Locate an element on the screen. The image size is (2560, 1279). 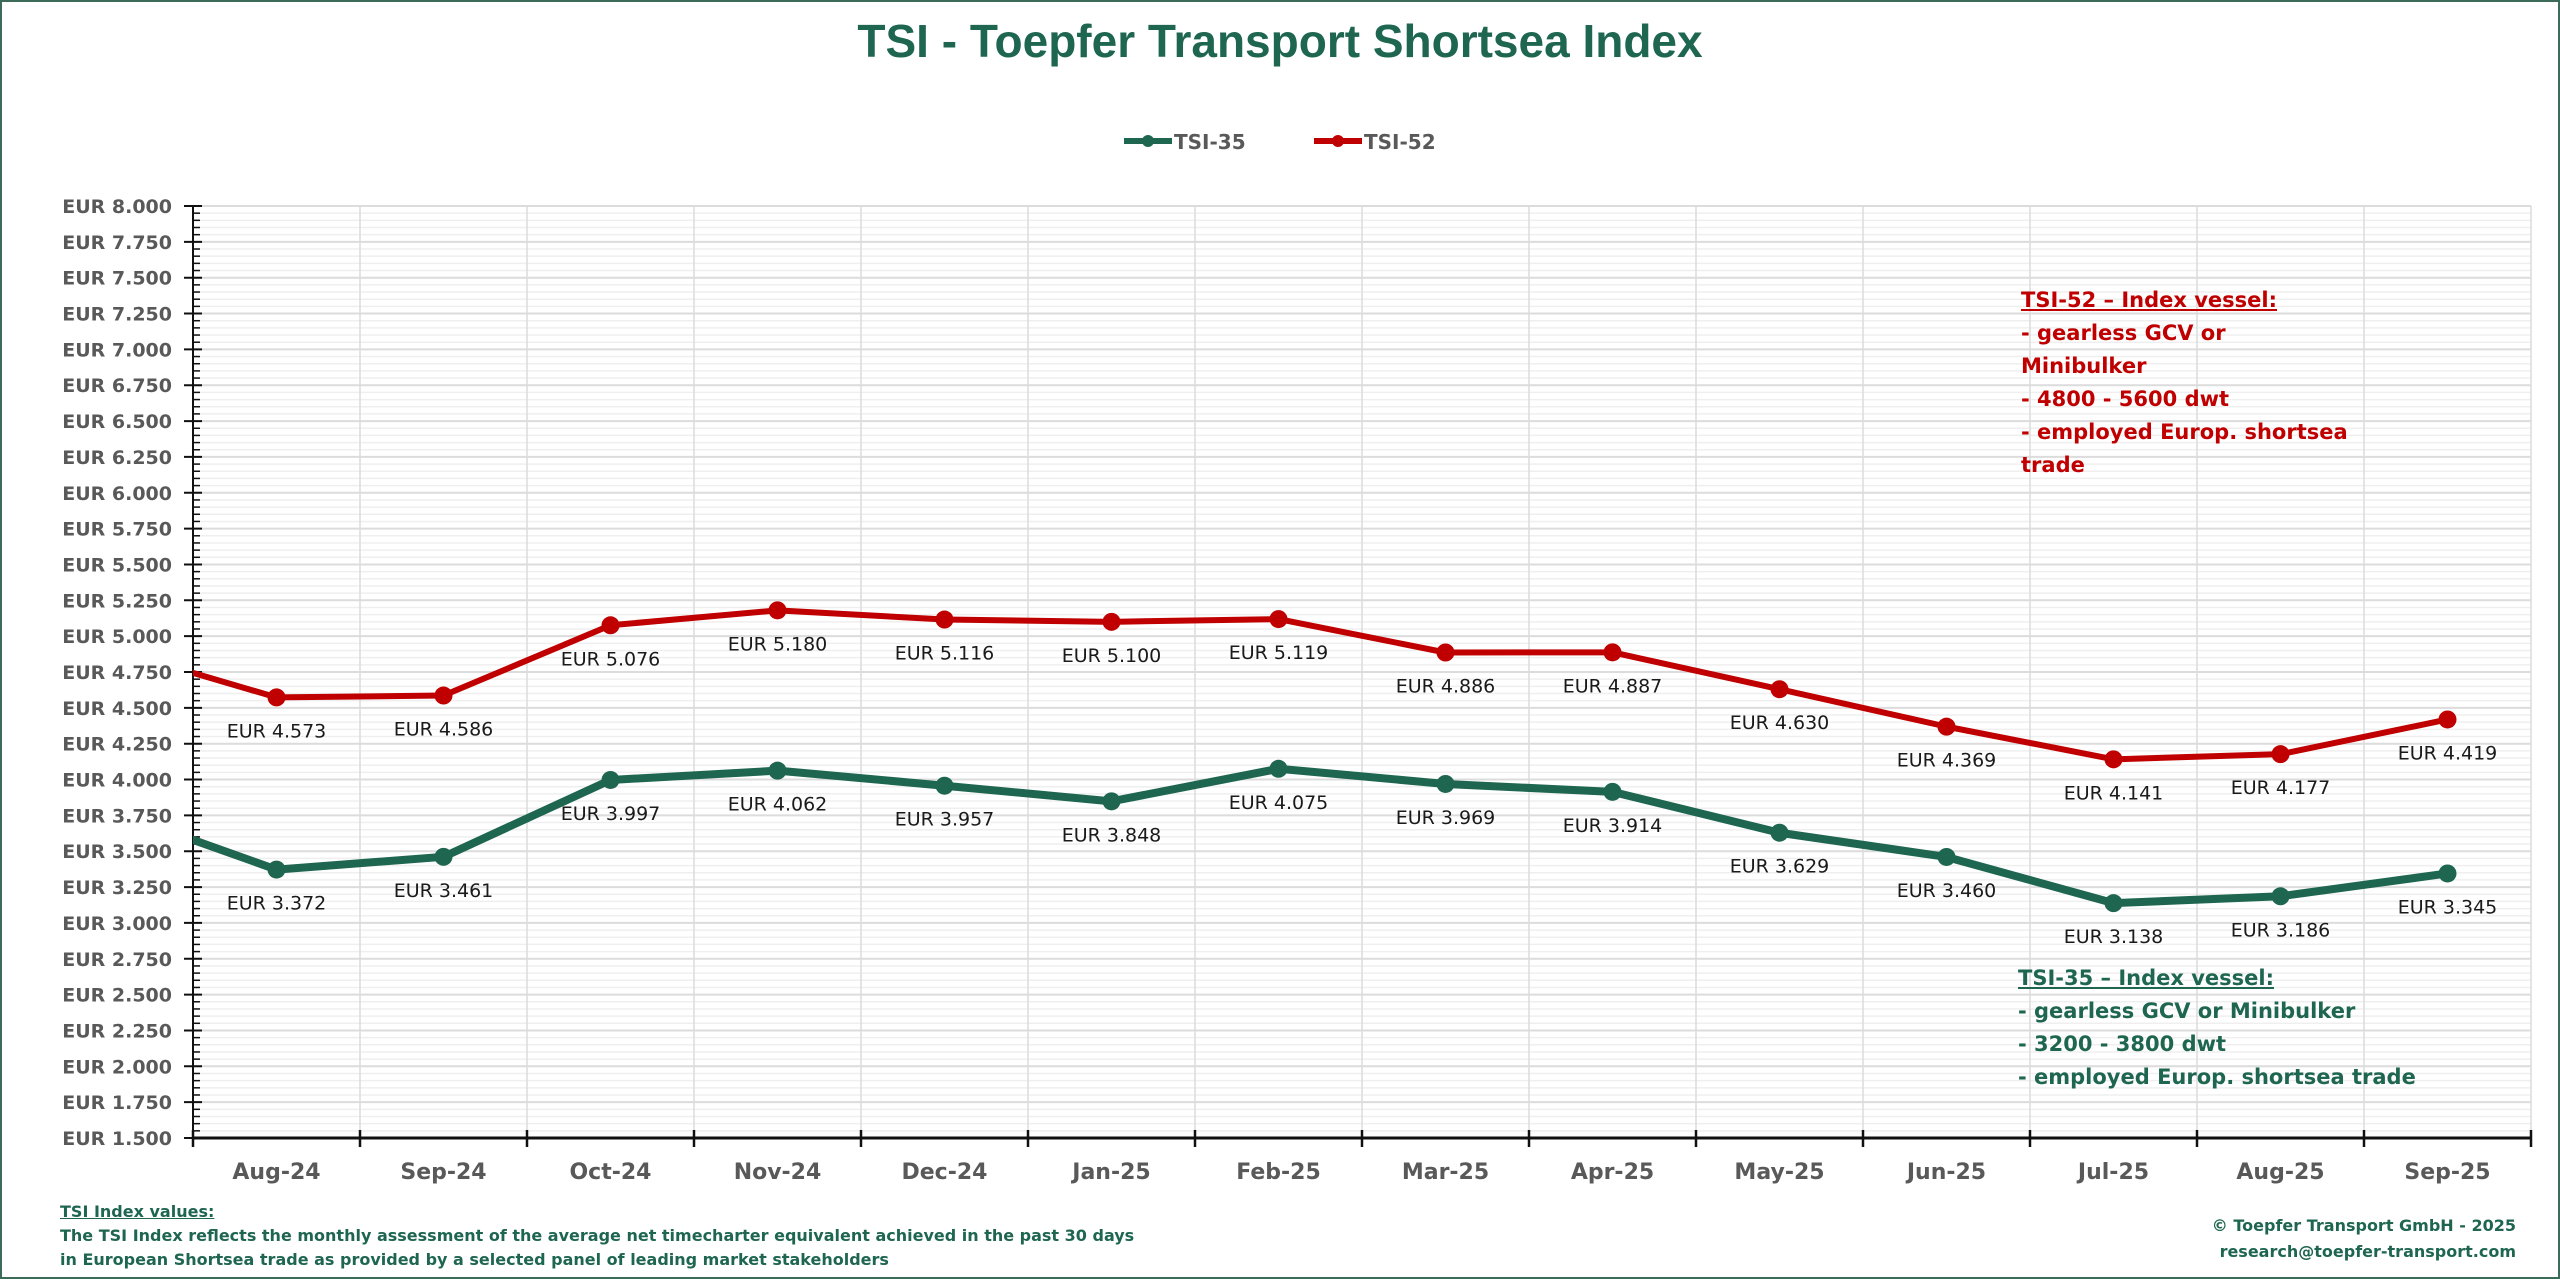
y-tick-label: EUR 1.750 is located at coordinates (117, 1103).